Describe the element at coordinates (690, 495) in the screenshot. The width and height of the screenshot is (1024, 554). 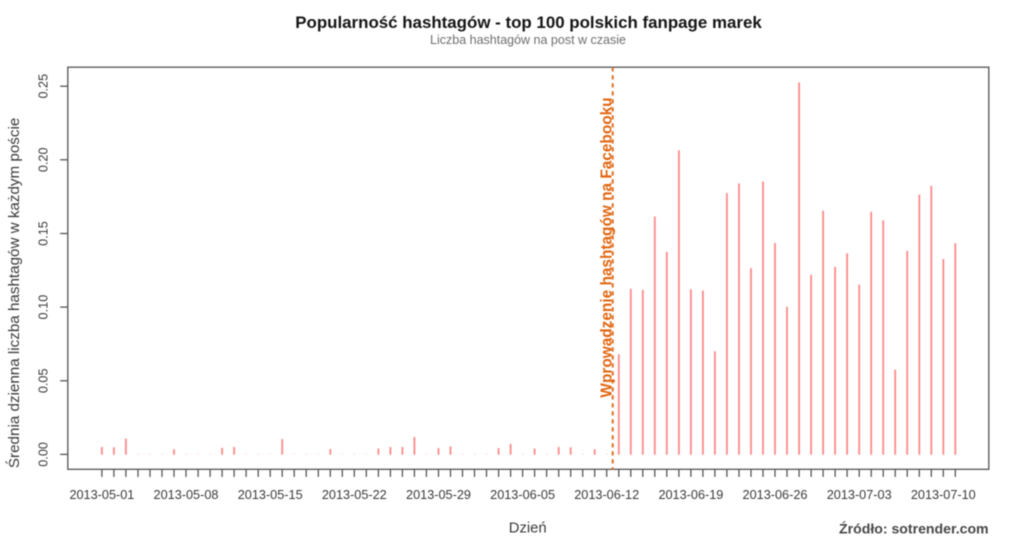
I see `svg-text: 2013-06-19` at that location.